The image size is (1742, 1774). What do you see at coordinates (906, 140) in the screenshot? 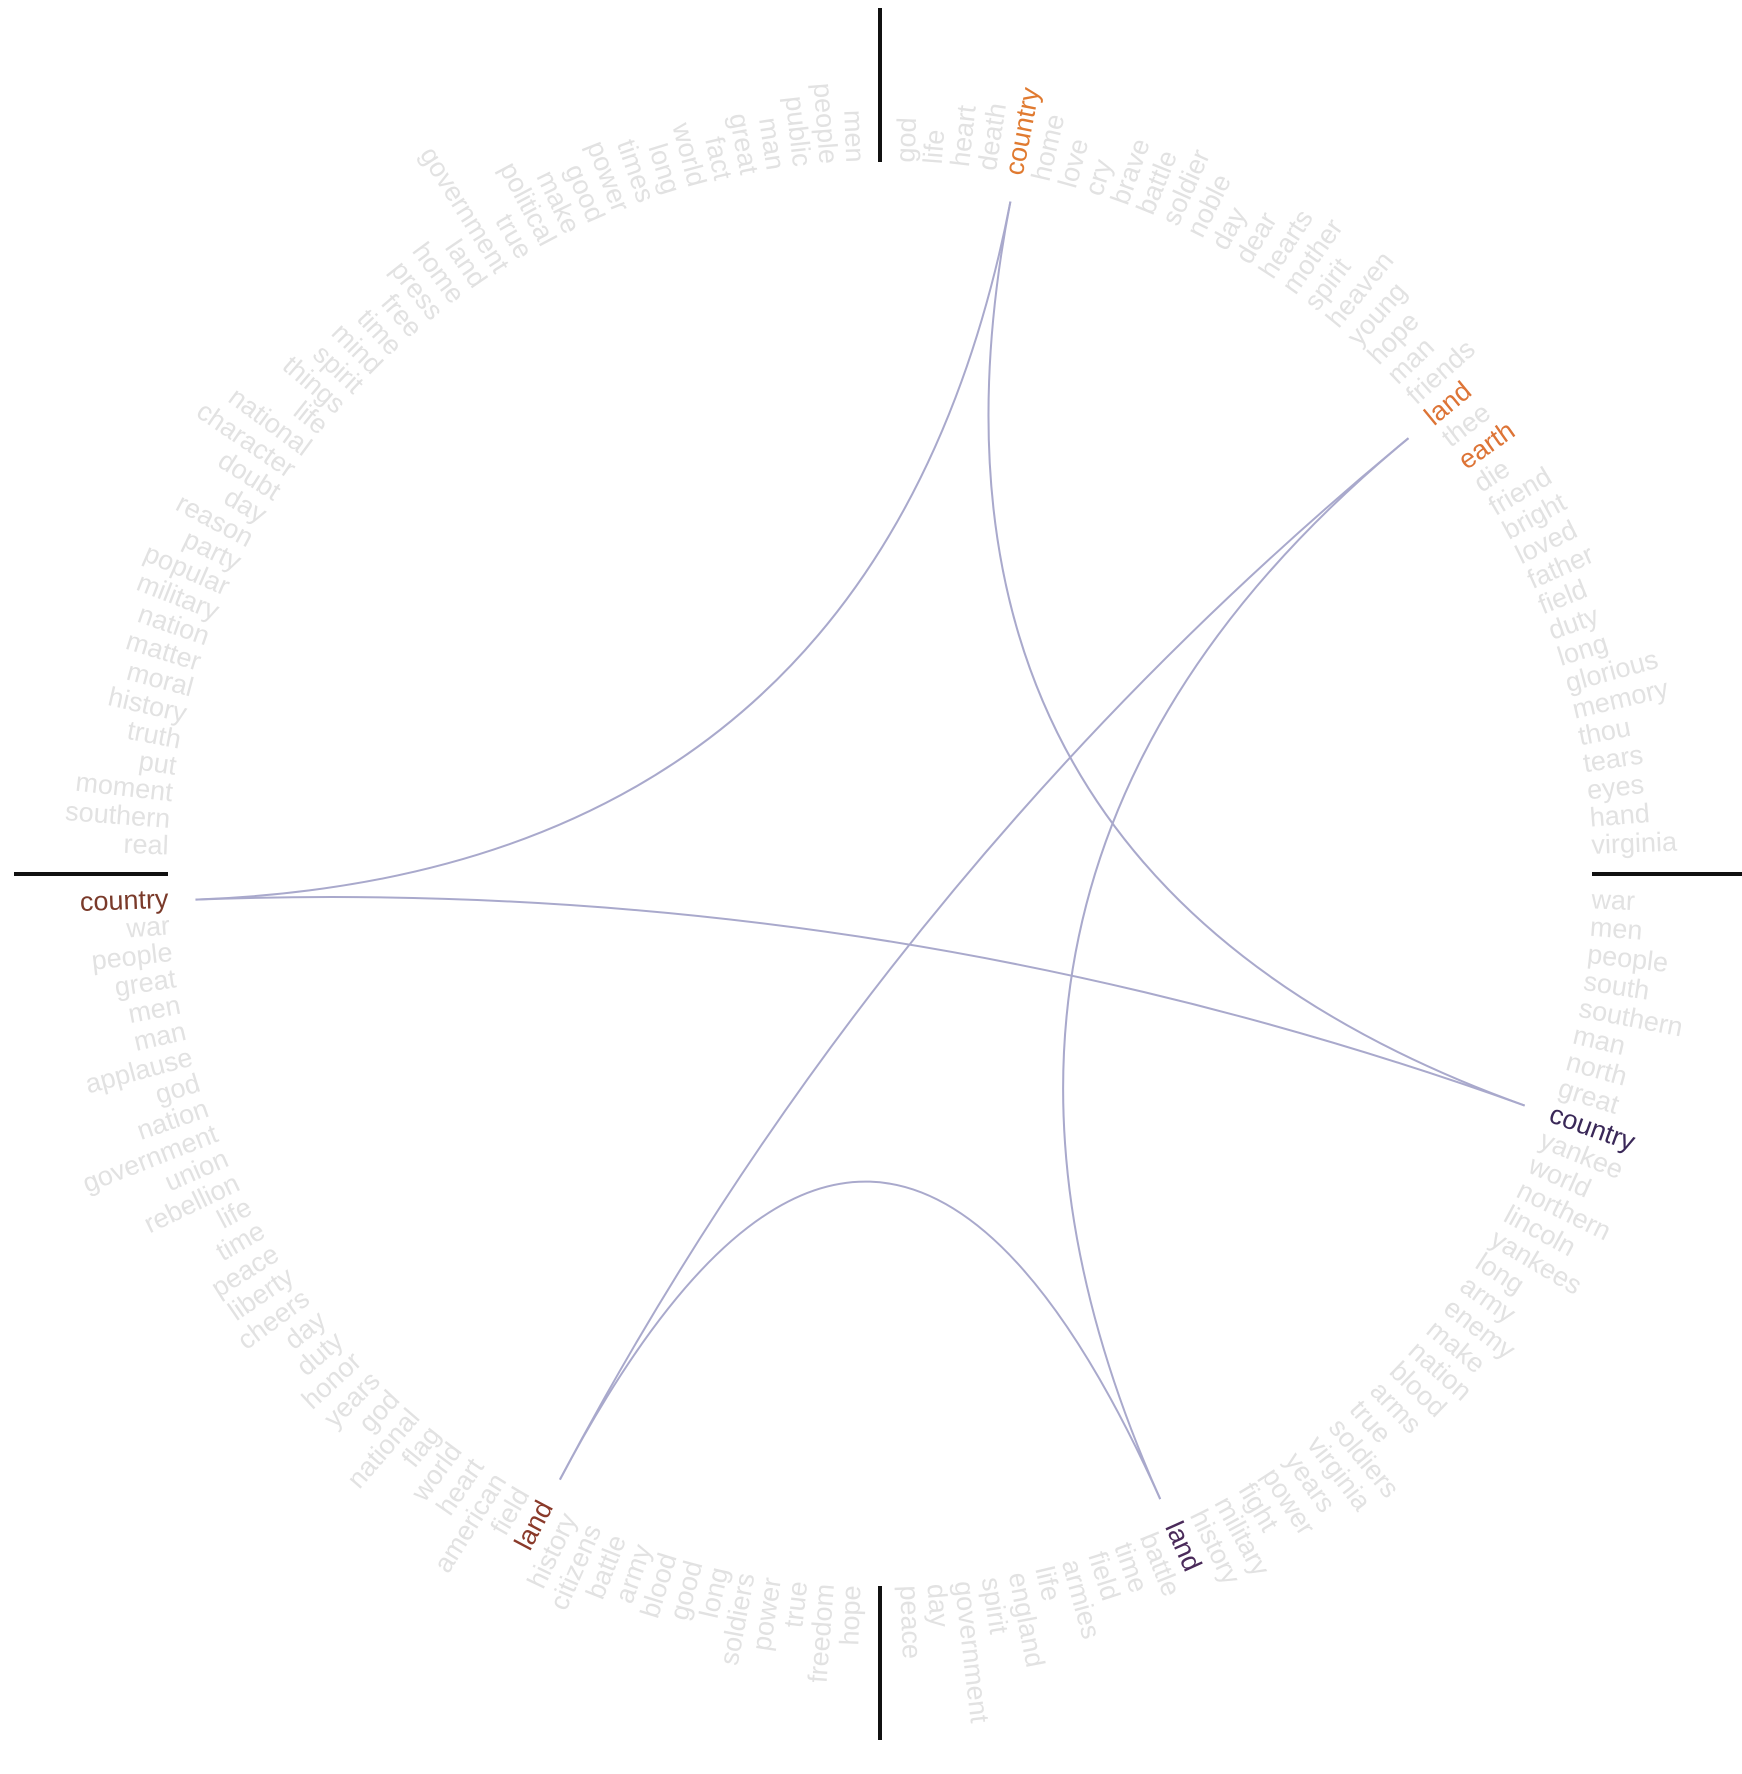
I see `word: god` at bounding box center [906, 140].